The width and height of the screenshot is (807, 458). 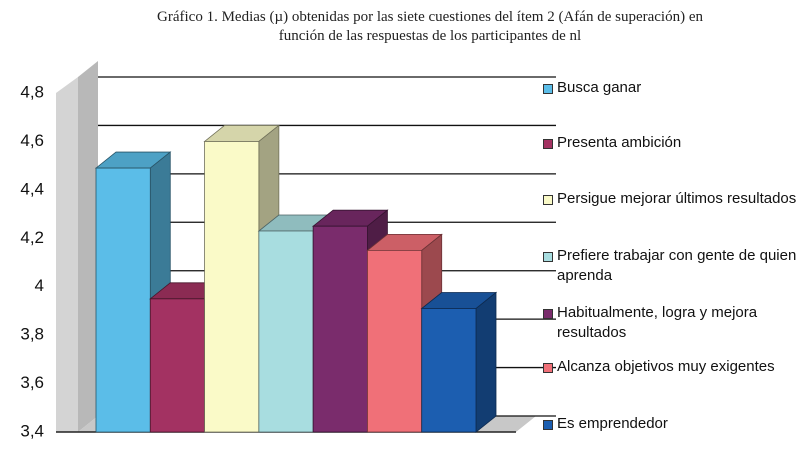 I want to click on legend-item: Habitualmente, logra y mejora resultados, so click(x=674, y=323).